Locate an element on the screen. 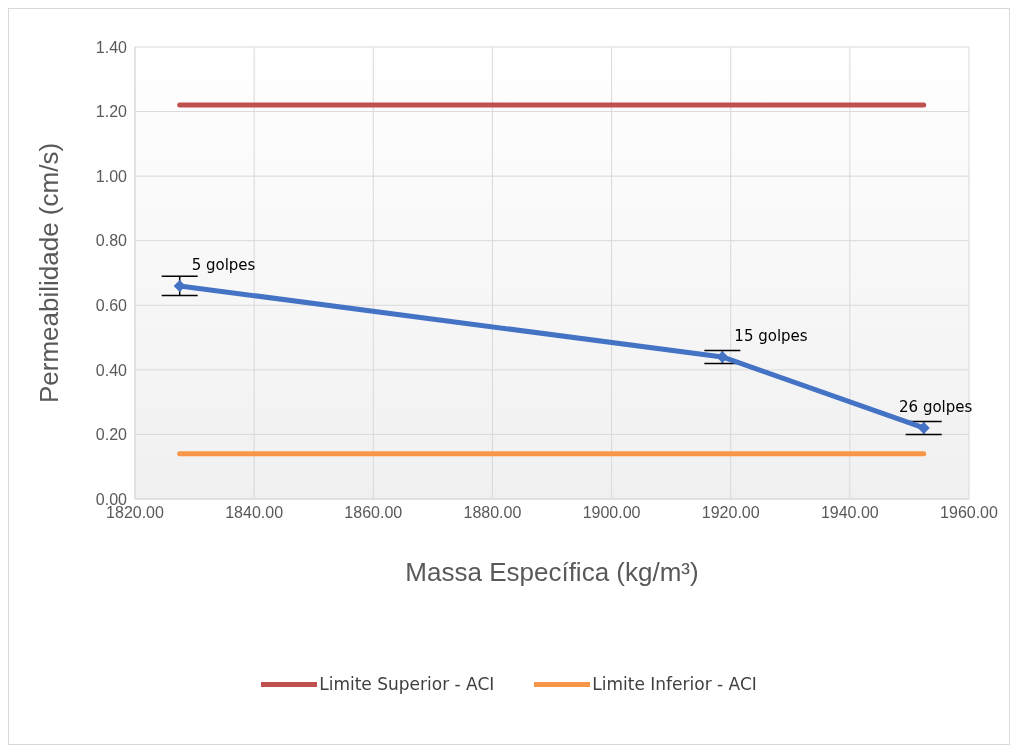 The image size is (1010, 749). y-tick-label: 0.80 is located at coordinates (111, 241).